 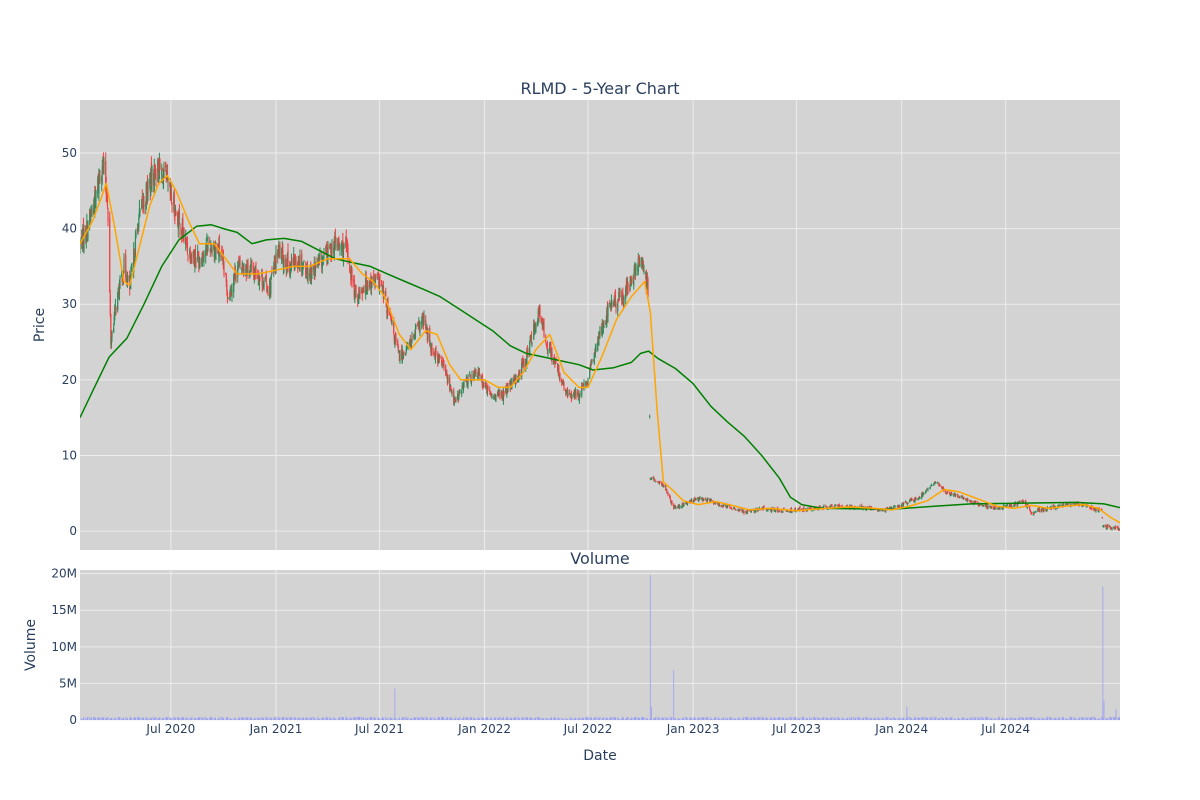 What do you see at coordinates (1005, 729) in the screenshot?
I see `x-tick-label: Jul 2024` at bounding box center [1005, 729].